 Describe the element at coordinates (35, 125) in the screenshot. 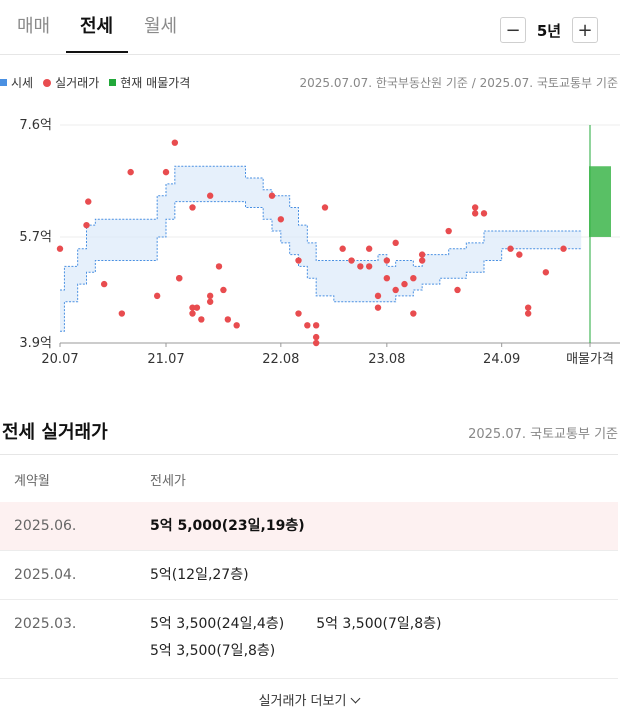

I see `y-tick-label: 7.6억` at that location.